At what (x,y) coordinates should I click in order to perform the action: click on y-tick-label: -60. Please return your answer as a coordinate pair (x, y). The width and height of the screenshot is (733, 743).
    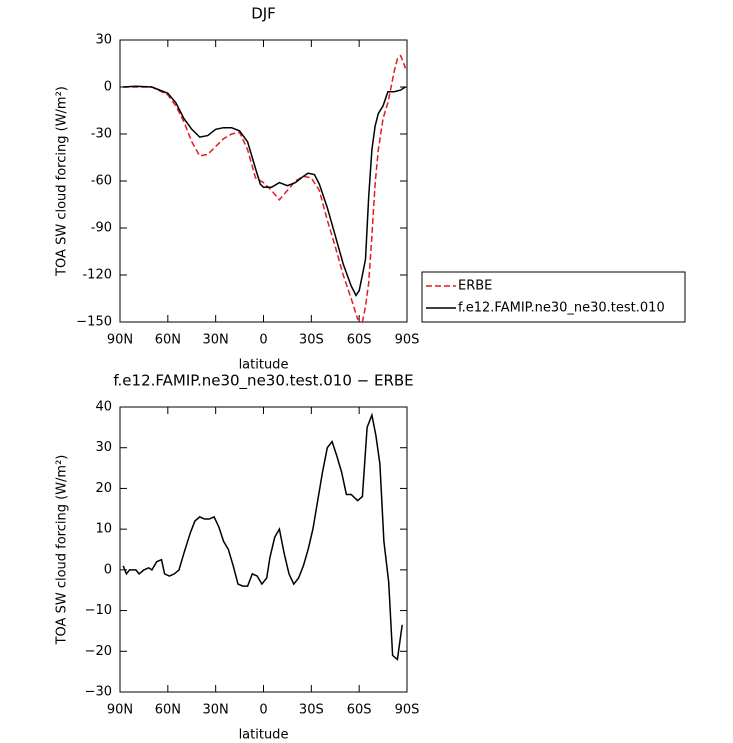
    Looking at the image, I should click on (101, 181).